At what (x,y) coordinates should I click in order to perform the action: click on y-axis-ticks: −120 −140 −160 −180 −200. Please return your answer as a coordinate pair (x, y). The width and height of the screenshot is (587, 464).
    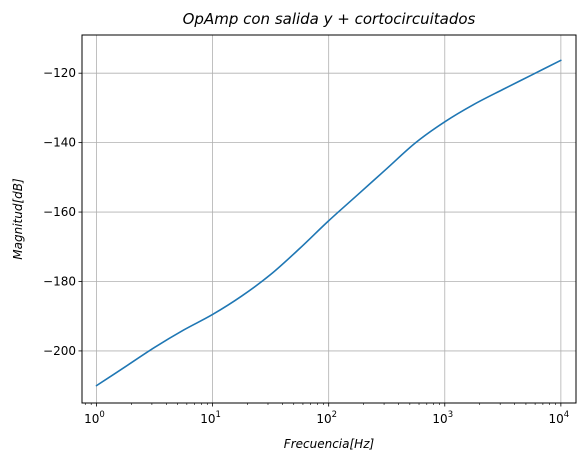
    Looking at the image, I should click on (62, 212).